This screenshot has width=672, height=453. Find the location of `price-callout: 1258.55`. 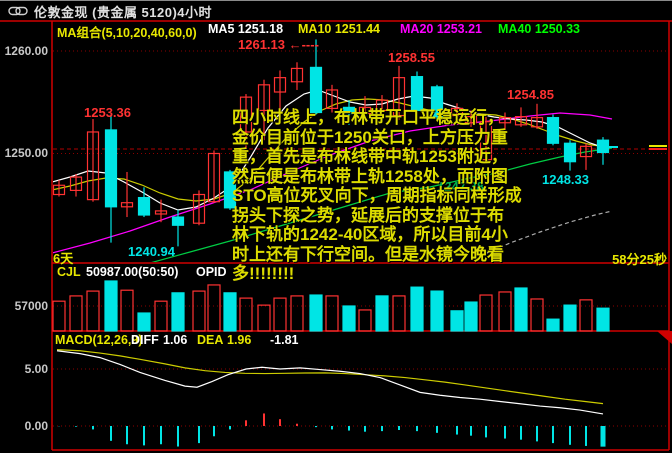

price-callout: 1258.55 is located at coordinates (411, 57).